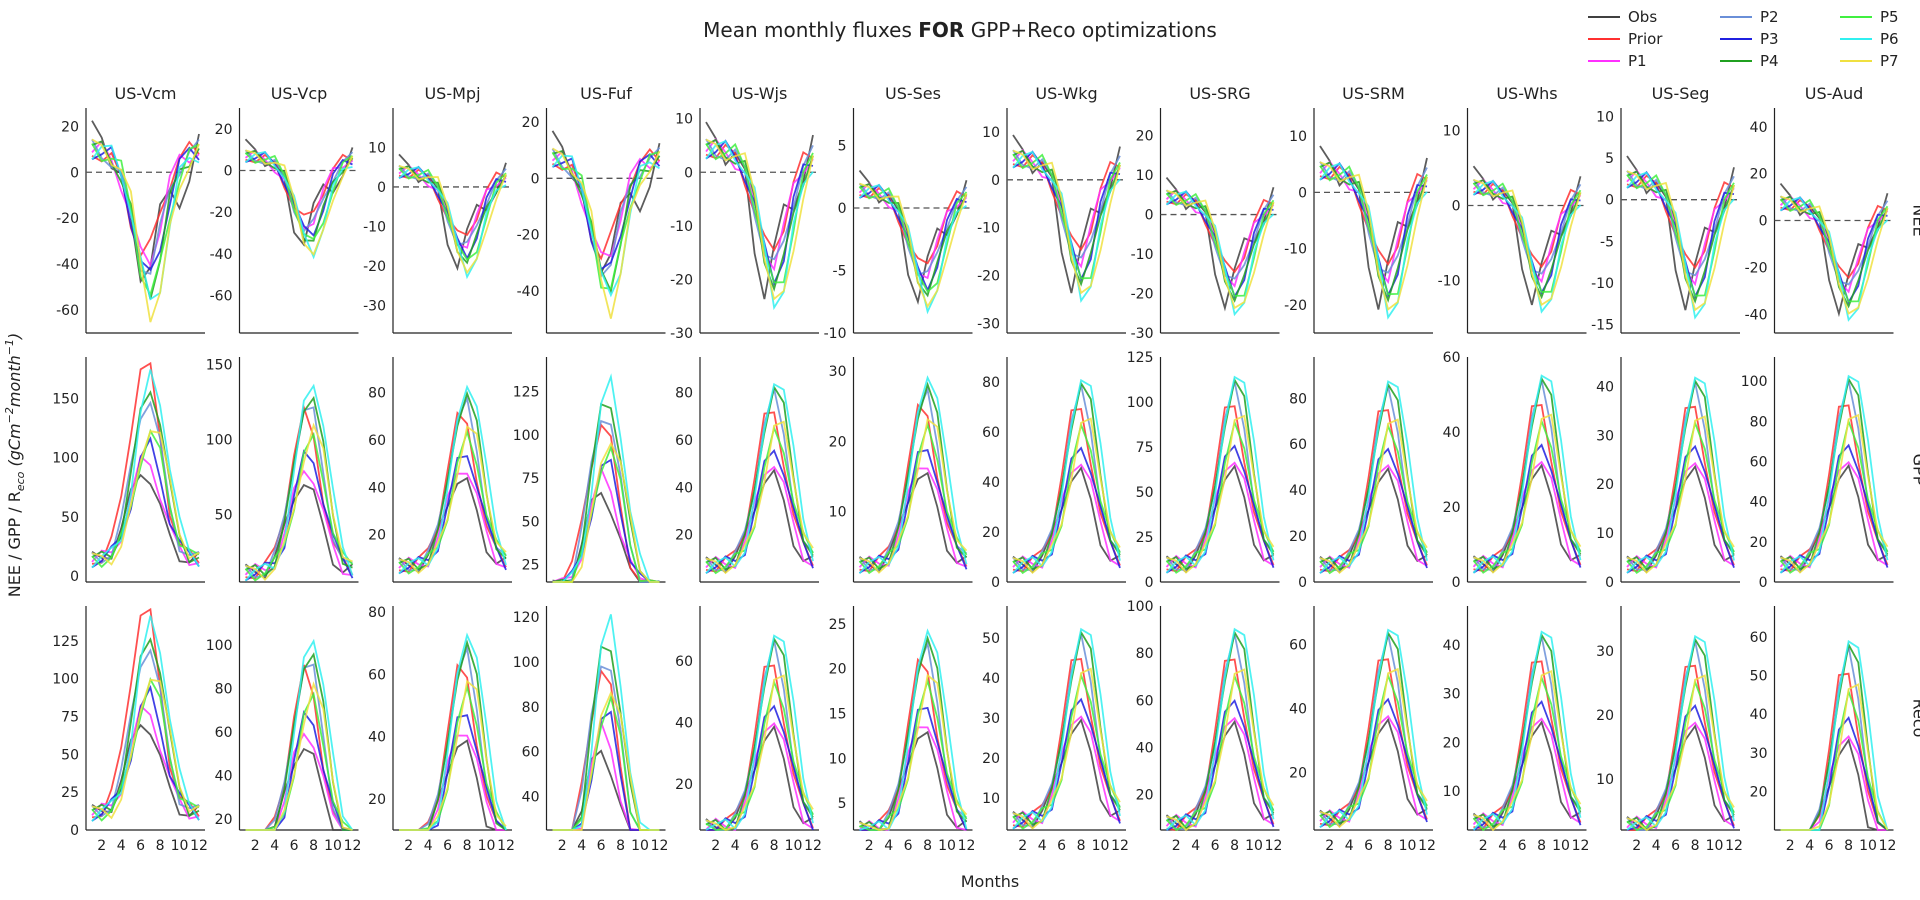  What do you see at coordinates (145, 518) in the screenshot?
I see `series-line-obs` at bounding box center [145, 518].